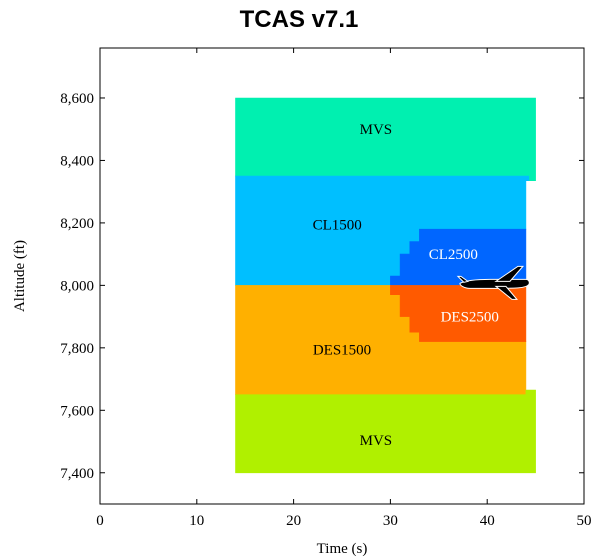 This screenshot has height=560, width=598. What do you see at coordinates (293, 521) in the screenshot?
I see `x-tick-label: 20` at bounding box center [293, 521].